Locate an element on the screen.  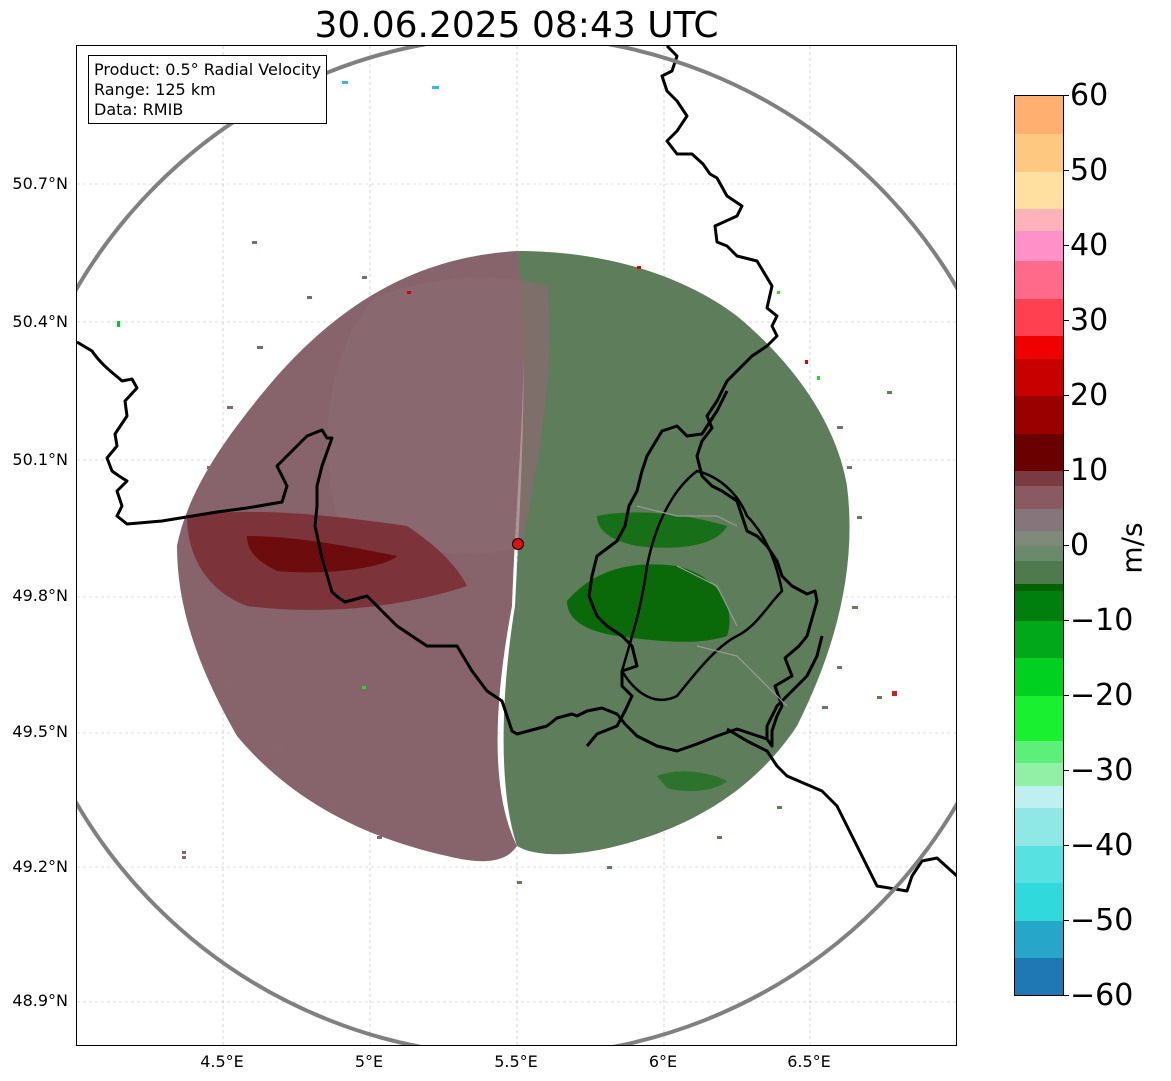
echo-speckles-green is located at coordinates (704, 637).